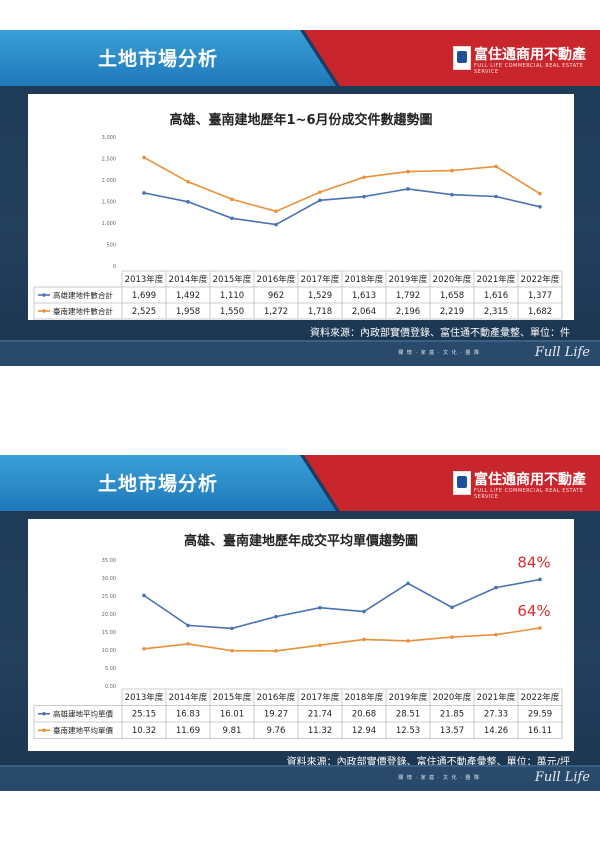 The height and width of the screenshot is (848, 600). What do you see at coordinates (276, 697) in the screenshot?
I see `x-category-label: 2016年度` at bounding box center [276, 697].